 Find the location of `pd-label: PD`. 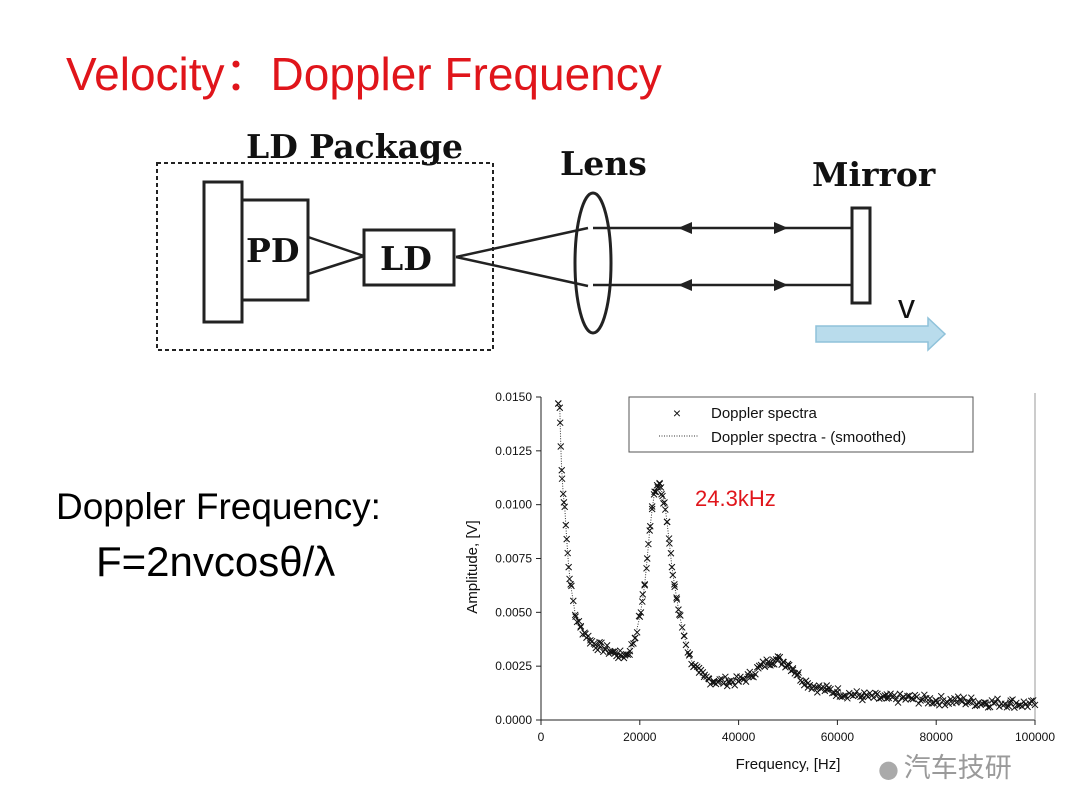

pd-label: PD is located at coordinates (272, 250).